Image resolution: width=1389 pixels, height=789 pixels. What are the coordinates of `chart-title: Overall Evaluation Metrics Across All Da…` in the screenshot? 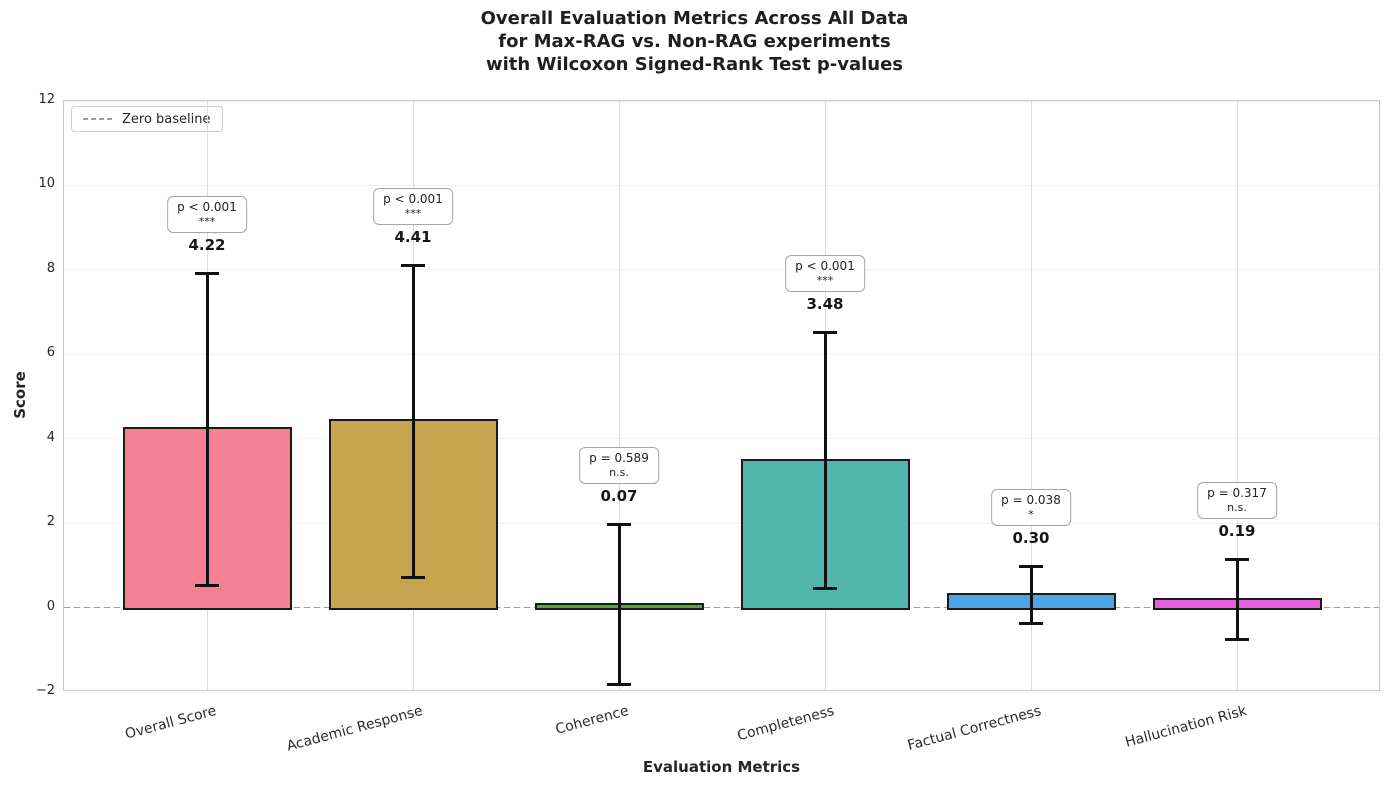 It's located at (694, 41).